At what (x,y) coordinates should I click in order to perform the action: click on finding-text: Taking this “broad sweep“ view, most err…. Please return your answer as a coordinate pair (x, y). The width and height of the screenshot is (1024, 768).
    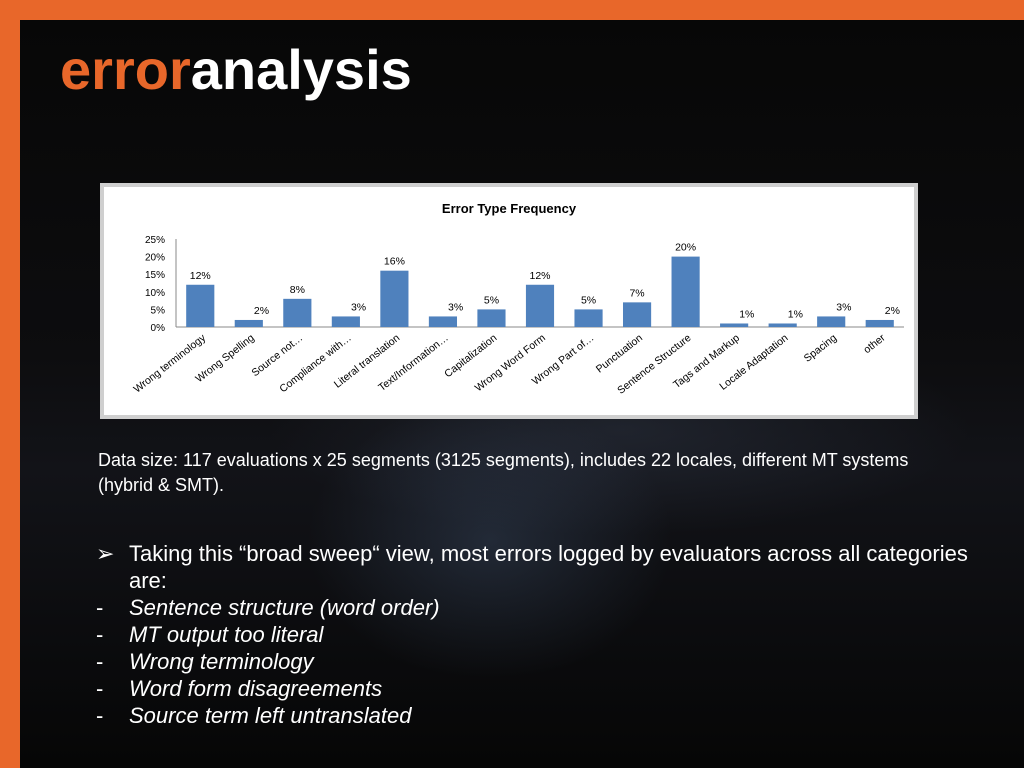
    Looking at the image, I should click on (548, 567).